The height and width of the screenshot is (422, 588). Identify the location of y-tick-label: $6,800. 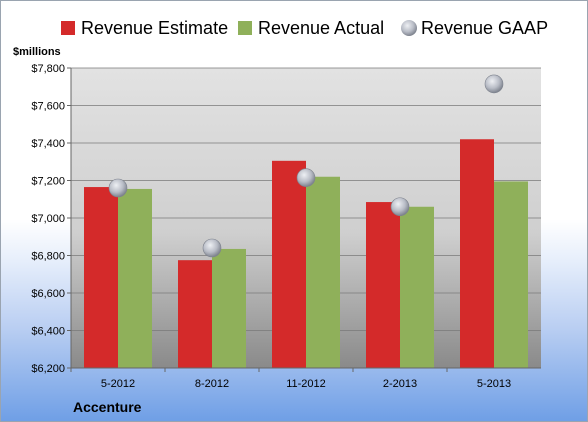
(48, 257).